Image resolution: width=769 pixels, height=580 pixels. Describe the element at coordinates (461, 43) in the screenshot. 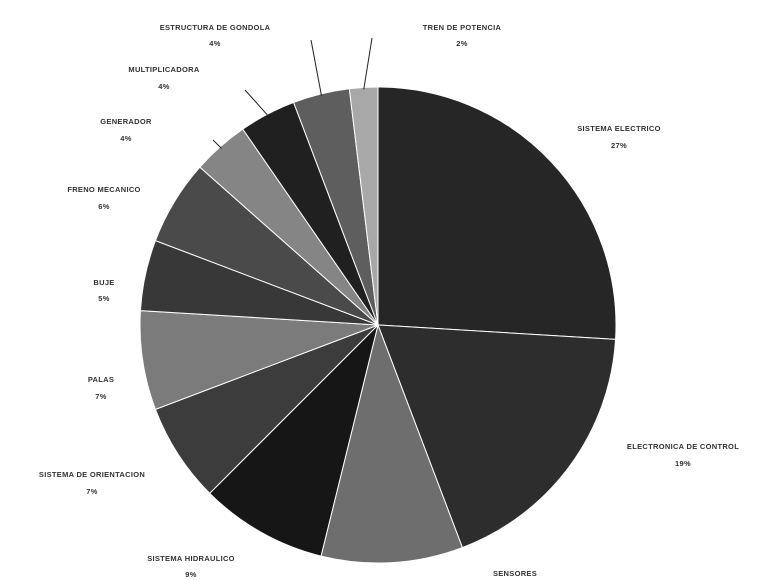

I see `slice-pct-text: 2%` at that location.